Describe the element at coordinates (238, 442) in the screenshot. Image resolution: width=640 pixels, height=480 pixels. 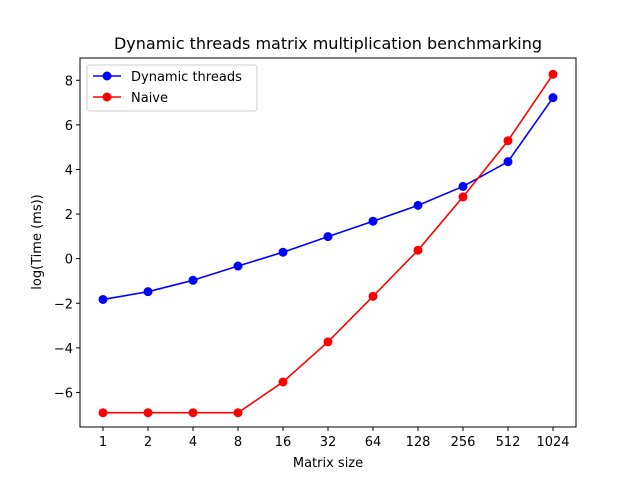
I see `x-tick-label: 8` at that location.